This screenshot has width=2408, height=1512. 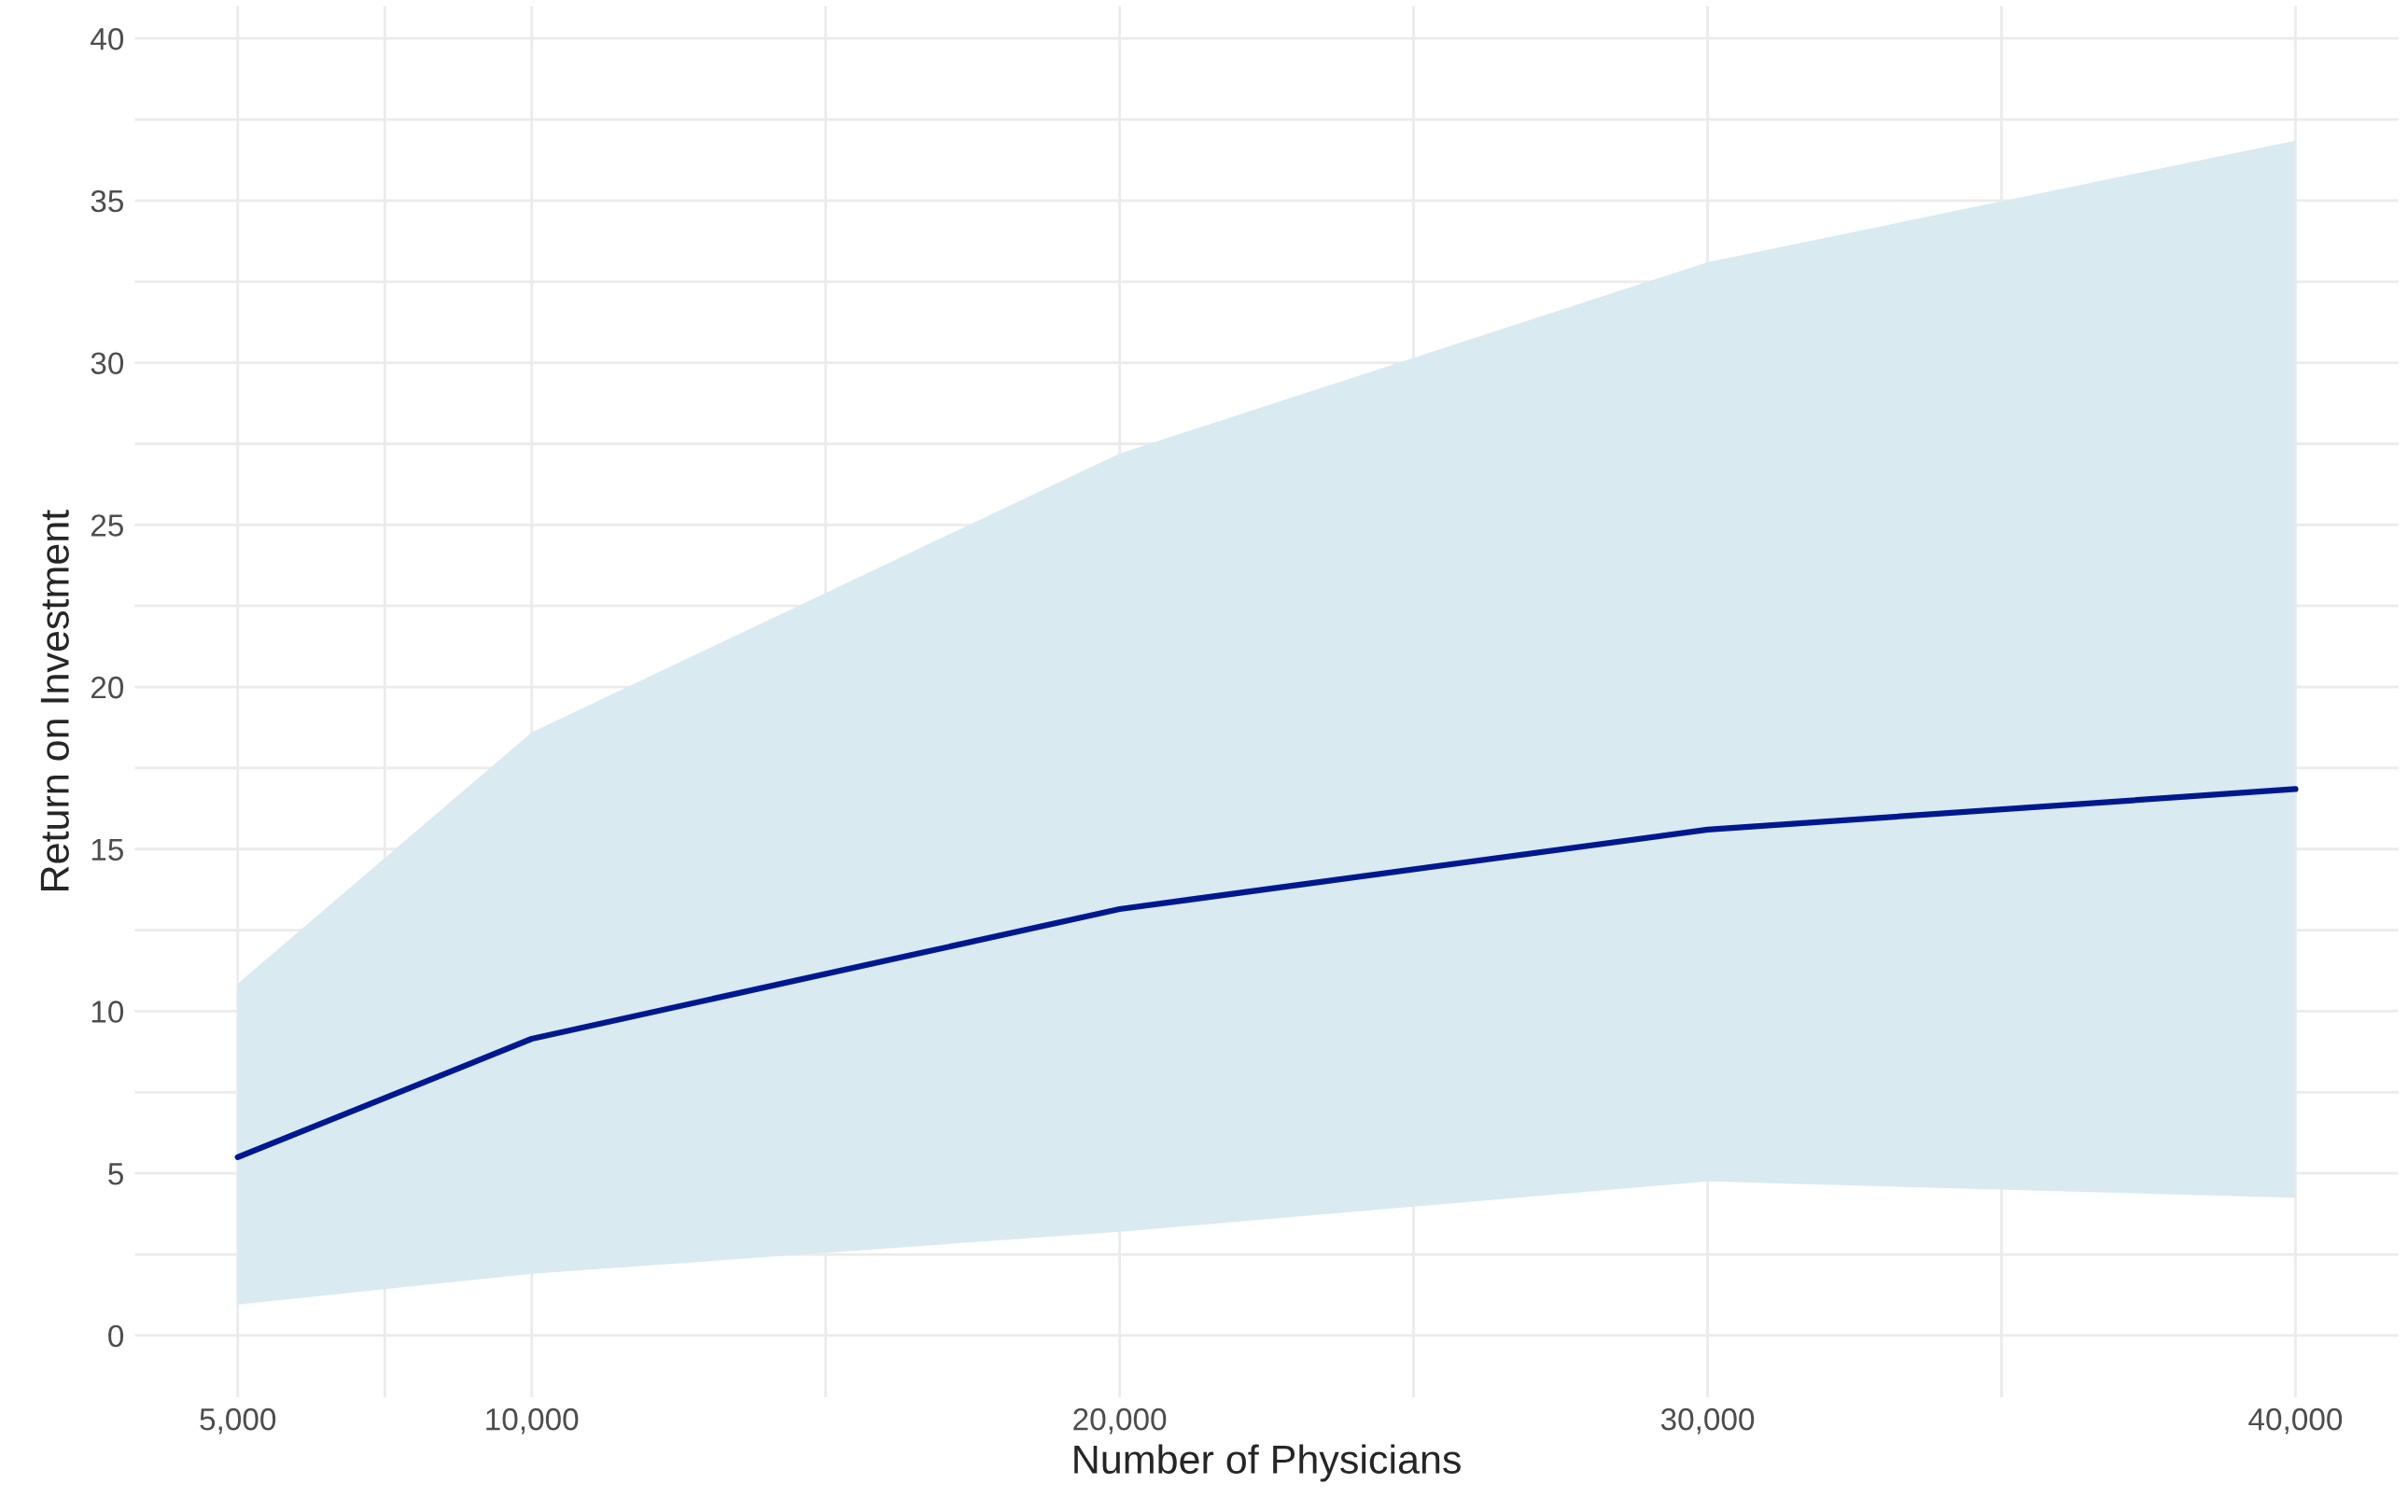 I want to click on y-tick-label: 30, so click(x=107, y=363).